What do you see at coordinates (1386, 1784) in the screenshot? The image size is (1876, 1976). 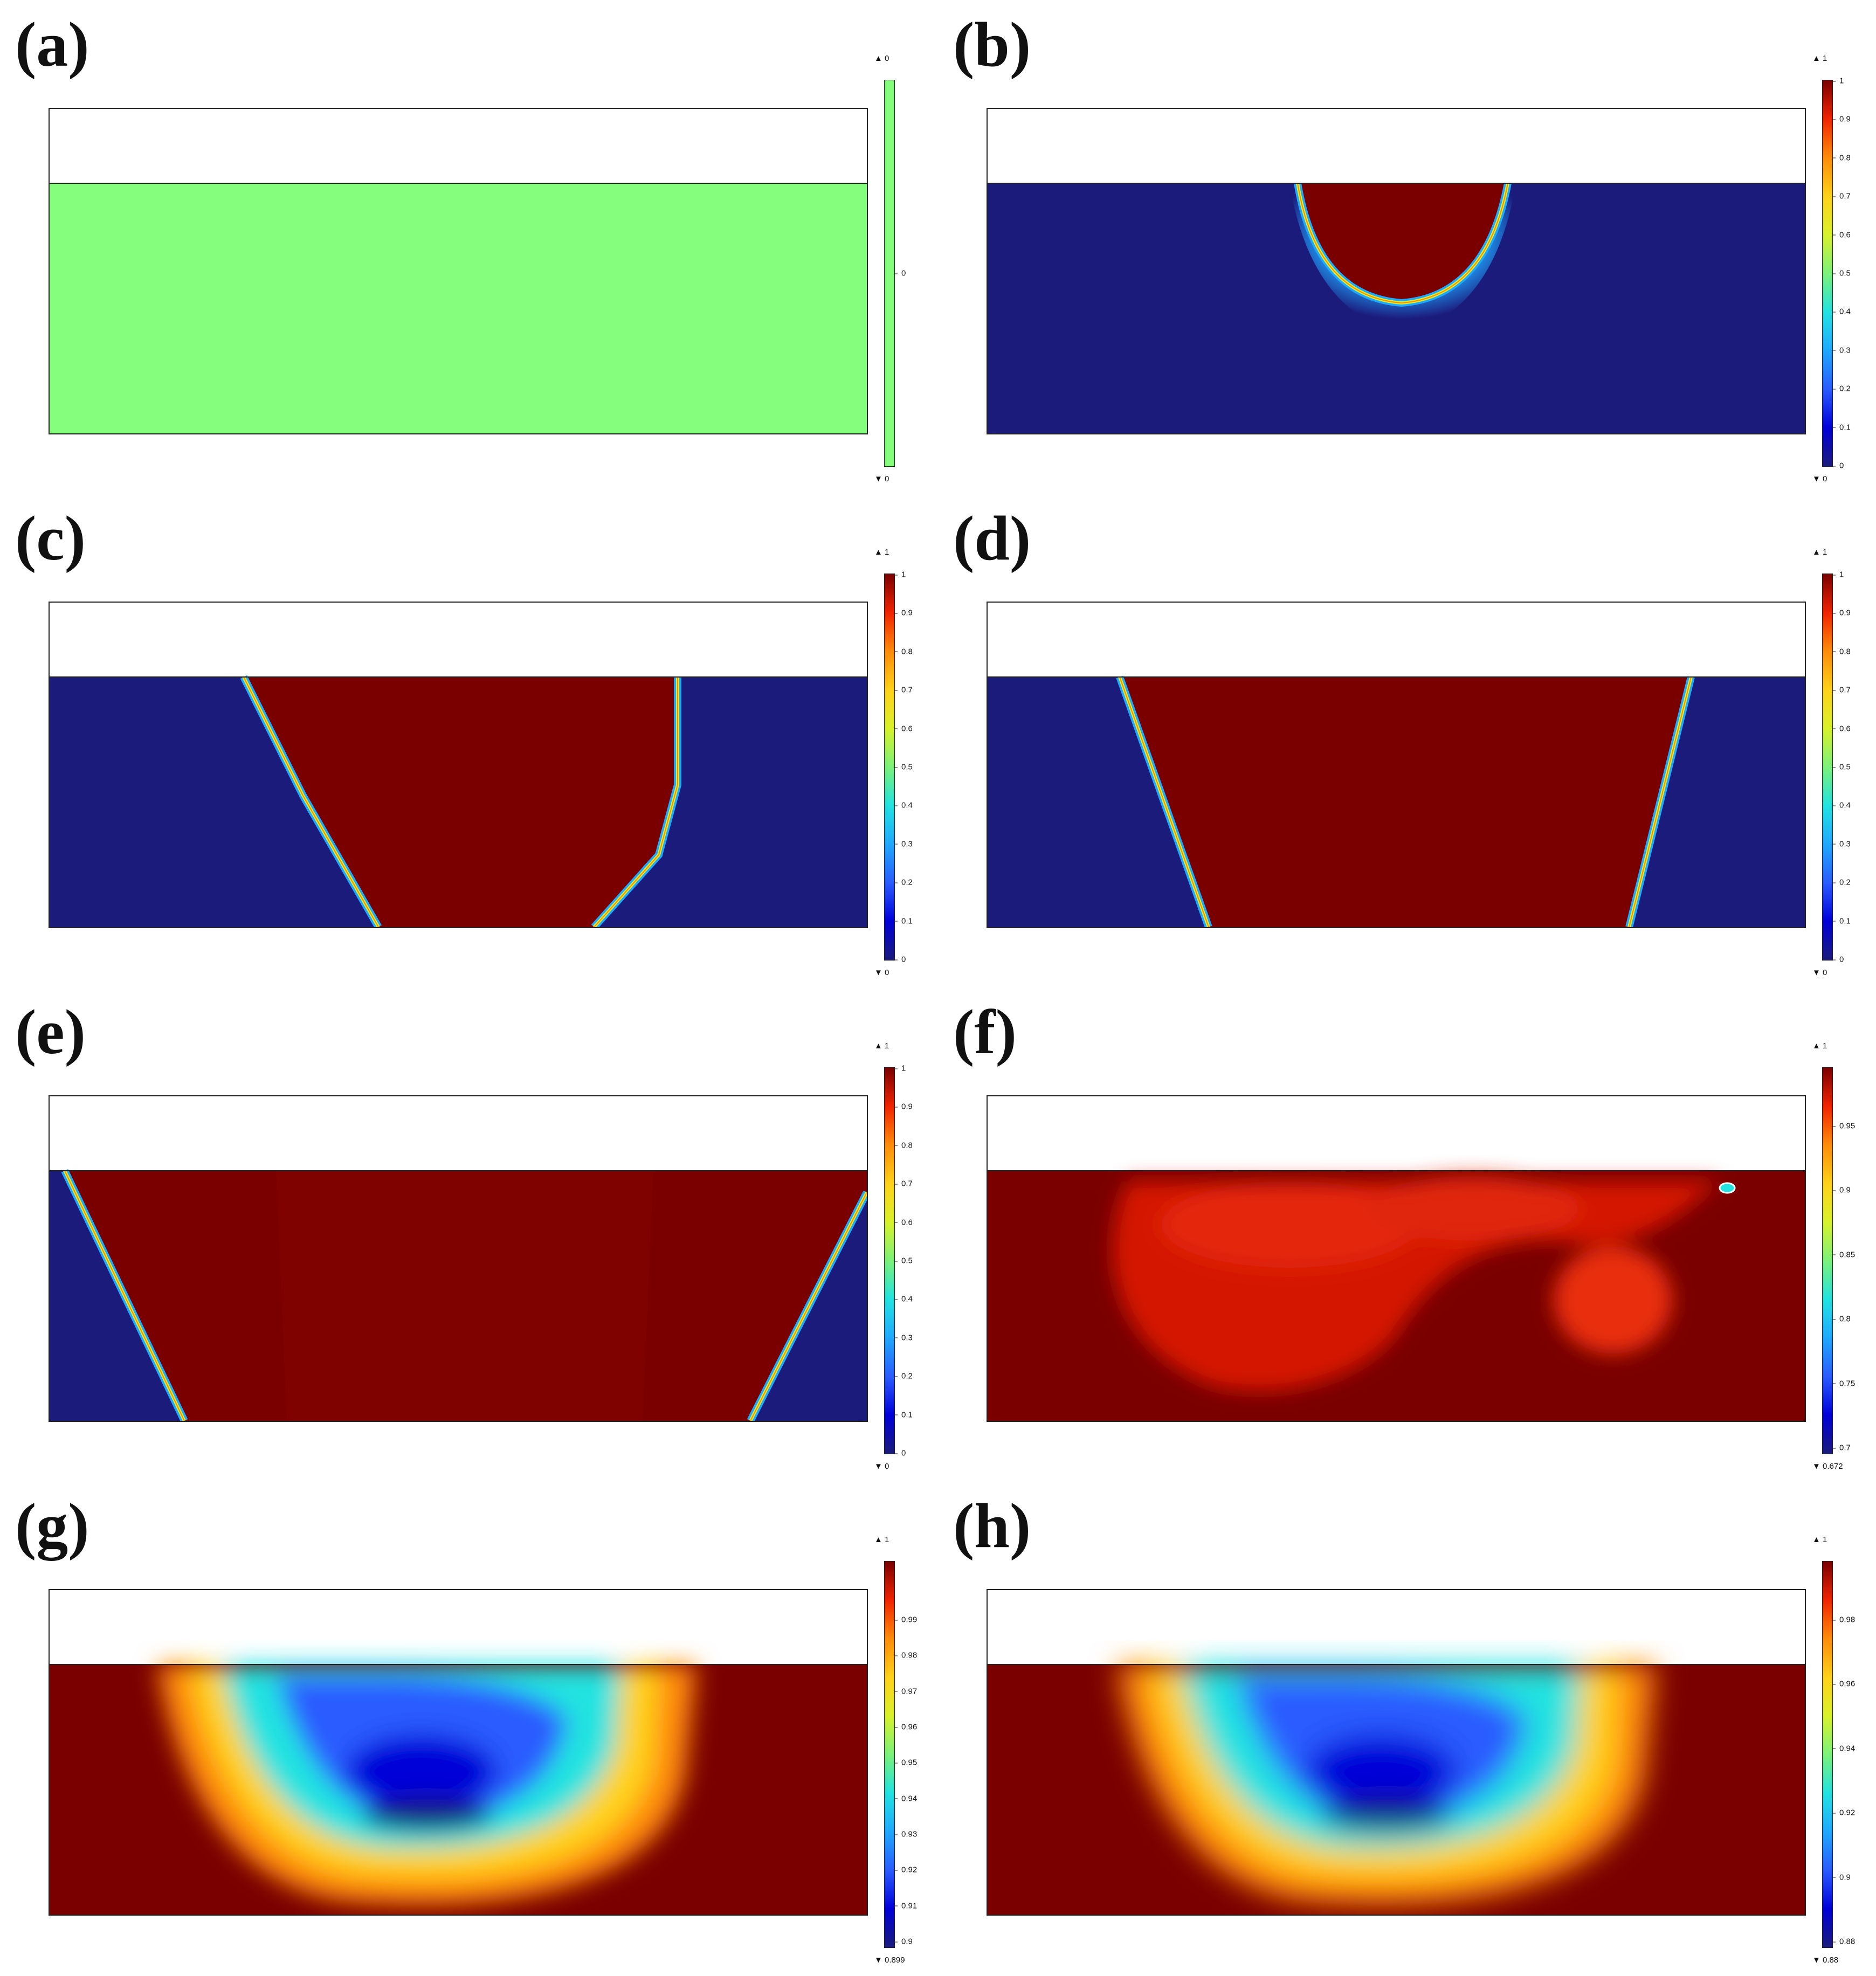 I see `plume` at bounding box center [1386, 1784].